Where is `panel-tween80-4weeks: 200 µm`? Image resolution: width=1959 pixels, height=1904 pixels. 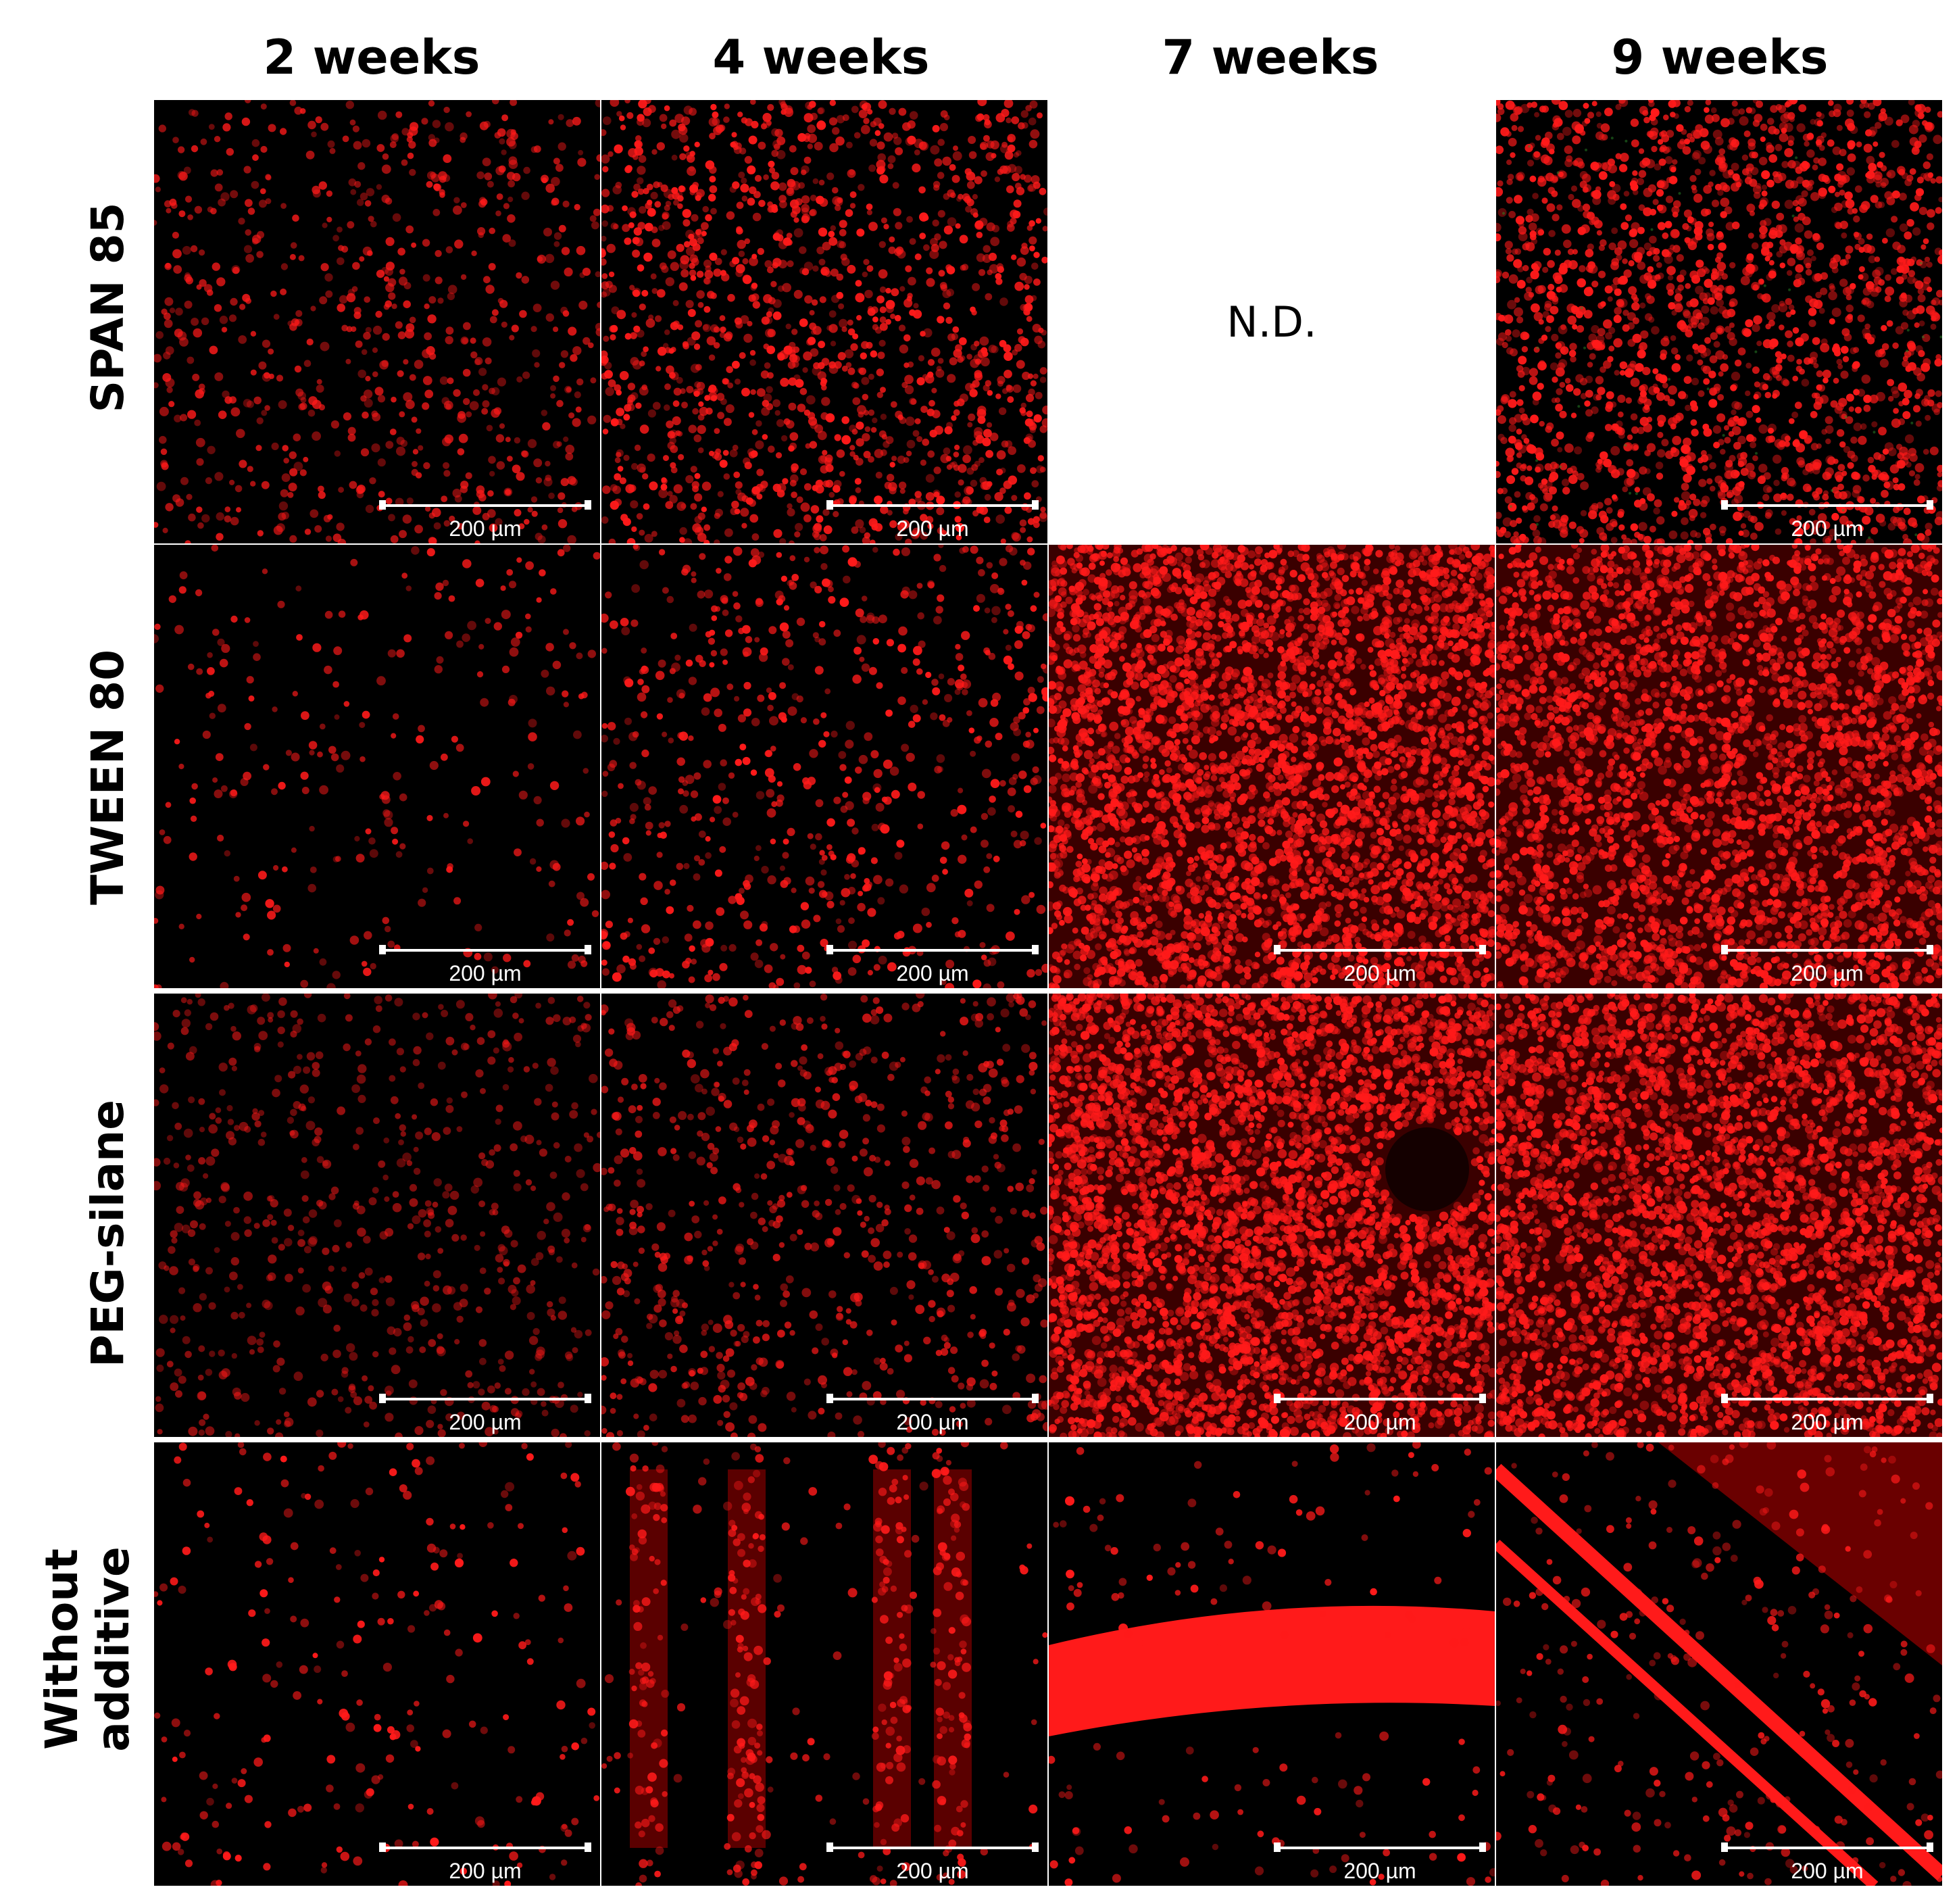
panel-tween80-4weeks: 200 µm is located at coordinates (824, 766).